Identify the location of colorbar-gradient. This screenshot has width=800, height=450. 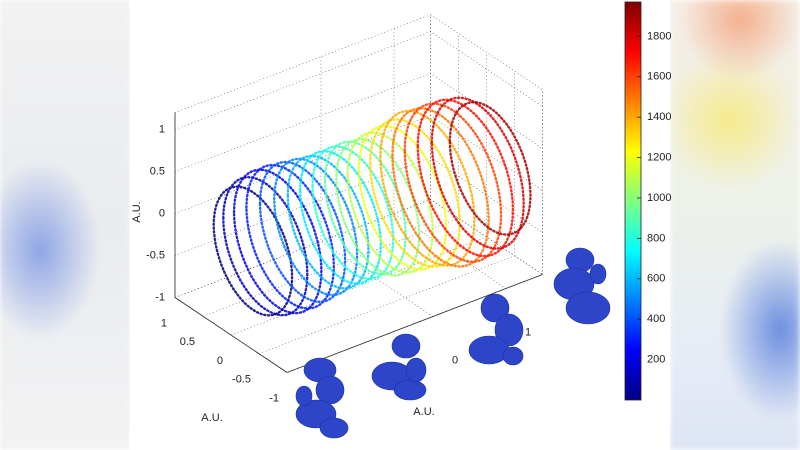
(633, 201).